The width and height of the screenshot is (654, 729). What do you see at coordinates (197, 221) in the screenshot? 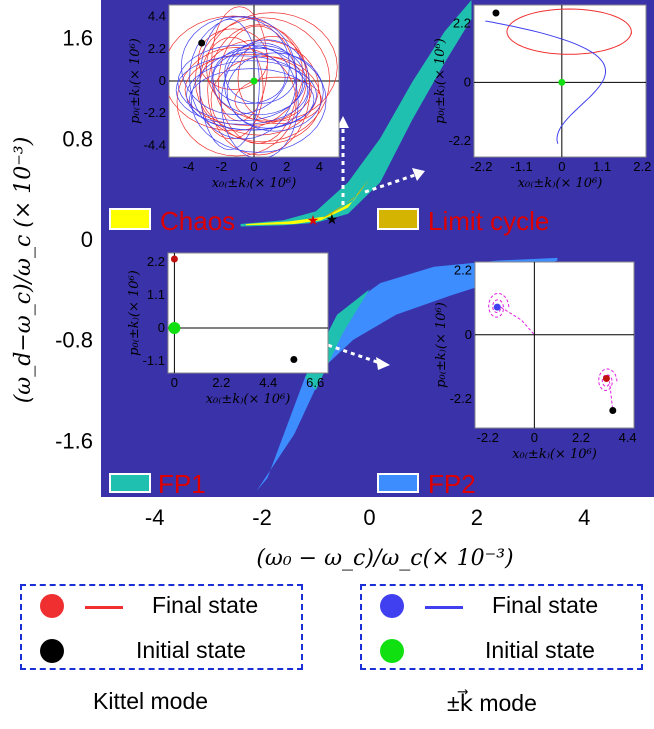
I see `chaos-label: Chaos` at bounding box center [197, 221].